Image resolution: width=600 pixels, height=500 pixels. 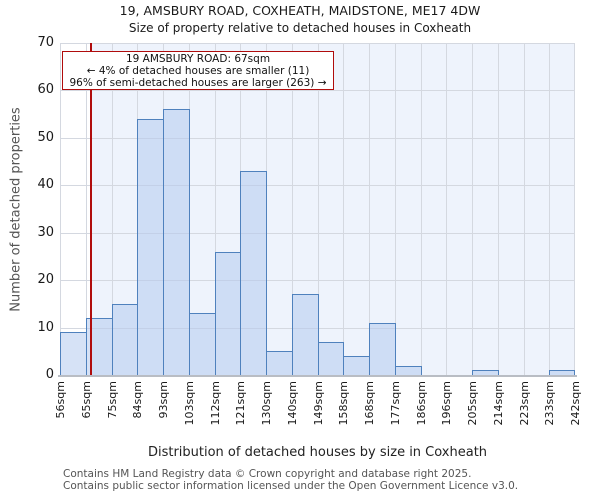 What do you see at coordinates (498, 403) in the screenshot?
I see `x-tick-label: 214sqm` at bounding box center [498, 403].